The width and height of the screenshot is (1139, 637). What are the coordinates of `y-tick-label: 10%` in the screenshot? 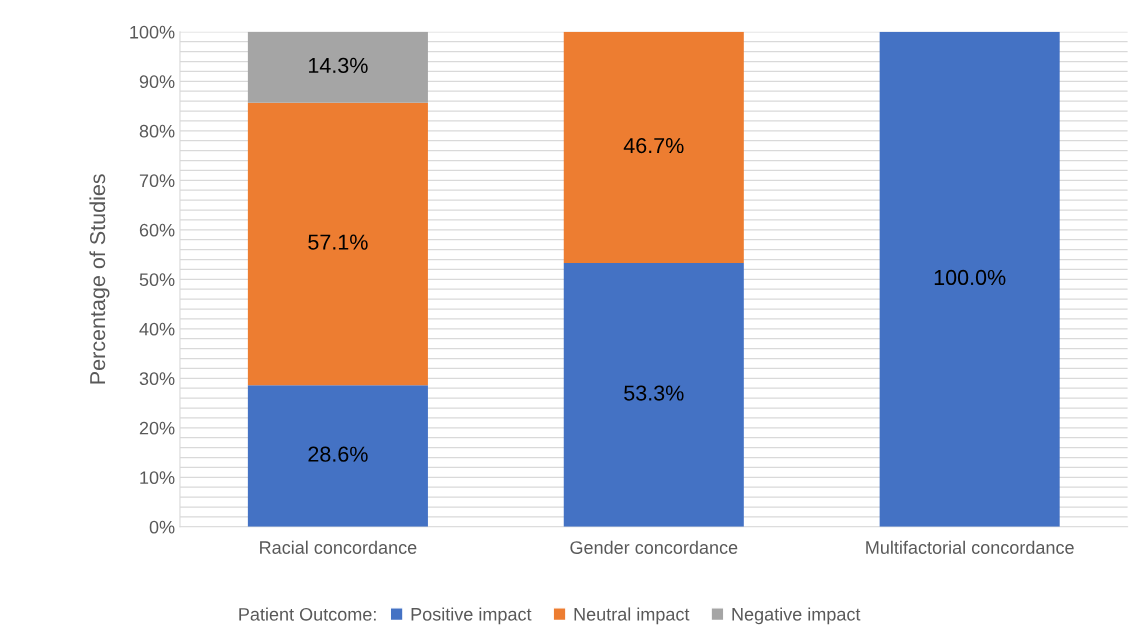 It's located at (157, 478).